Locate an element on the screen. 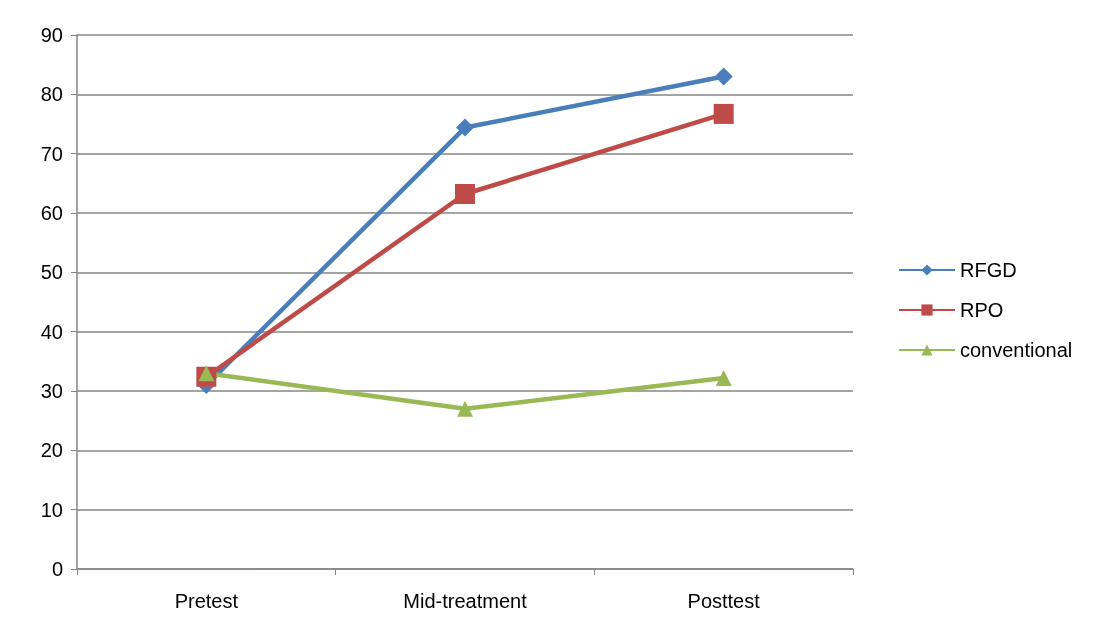  y-tick-label: 70 is located at coordinates (51, 153).